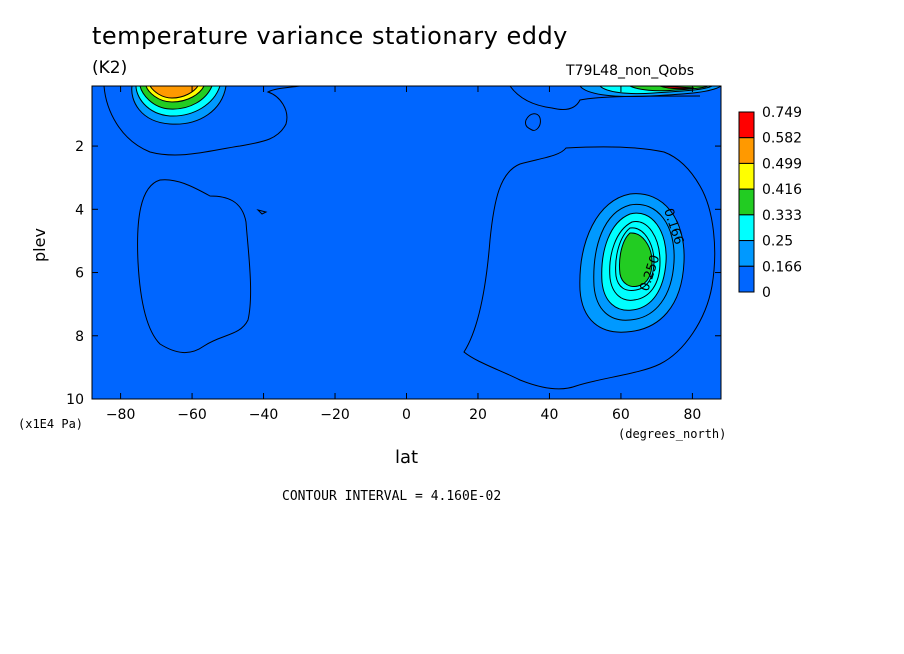 The width and height of the screenshot is (904, 654). What do you see at coordinates (782, 216) in the screenshot?
I see `colorbar-label: 0.333` at bounding box center [782, 216].